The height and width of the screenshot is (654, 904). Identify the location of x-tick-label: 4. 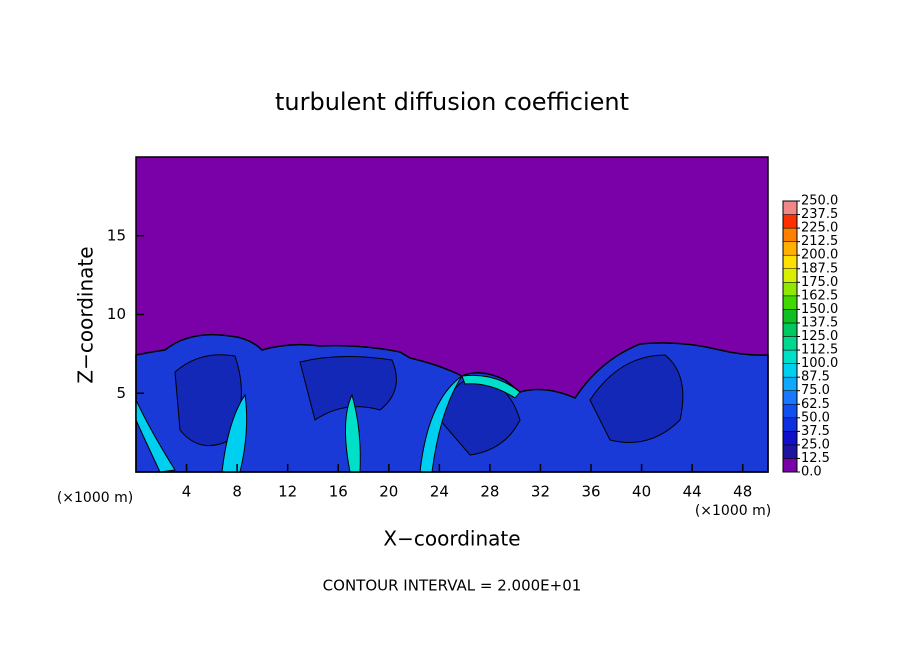
(187, 492).